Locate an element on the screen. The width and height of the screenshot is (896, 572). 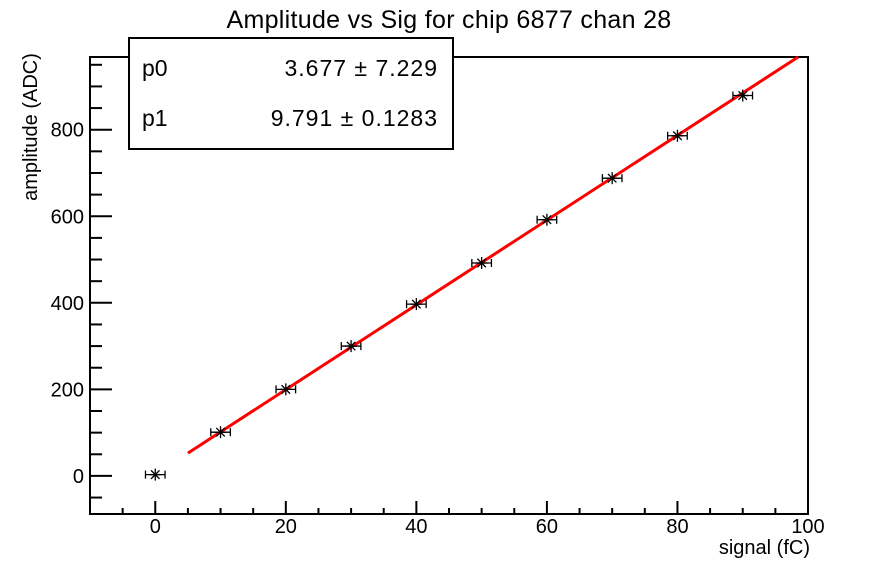
param-p1-name: p1 is located at coordinates (155, 118).